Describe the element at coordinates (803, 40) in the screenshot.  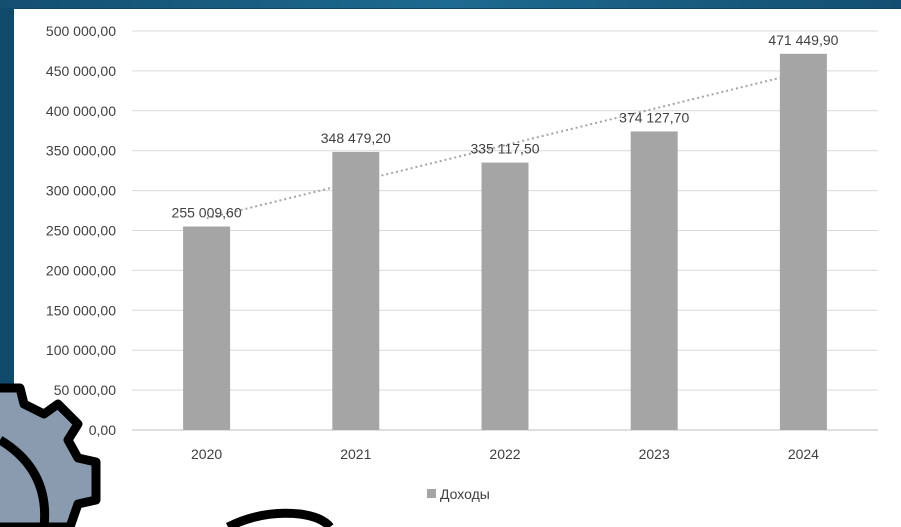
I see `data-label: 471 449,90` at that location.